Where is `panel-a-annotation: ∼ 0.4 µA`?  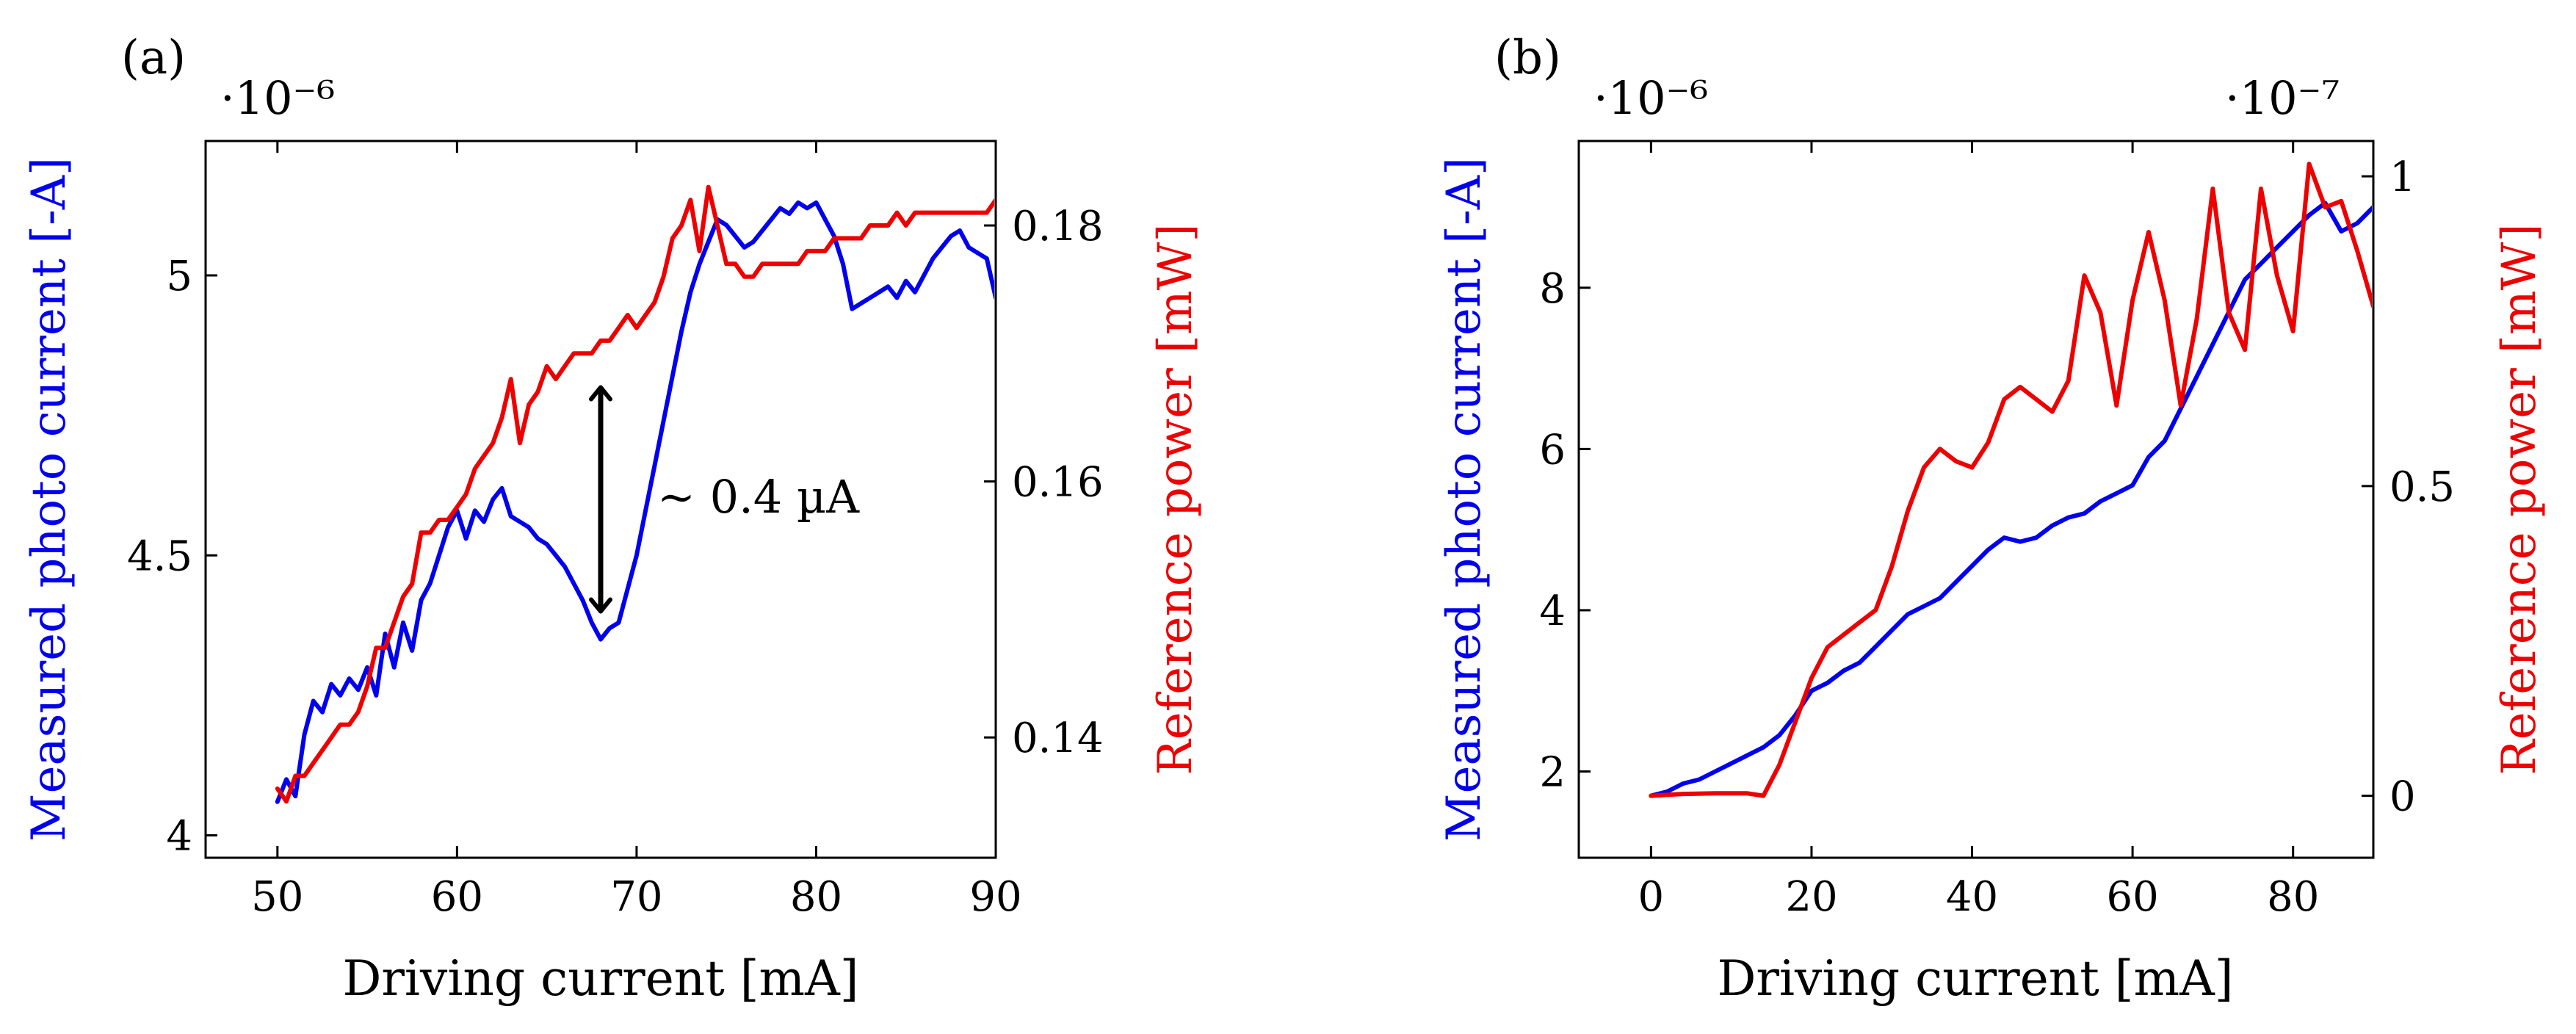 panel-a-annotation: ∼ 0.4 µA is located at coordinates (724, 499).